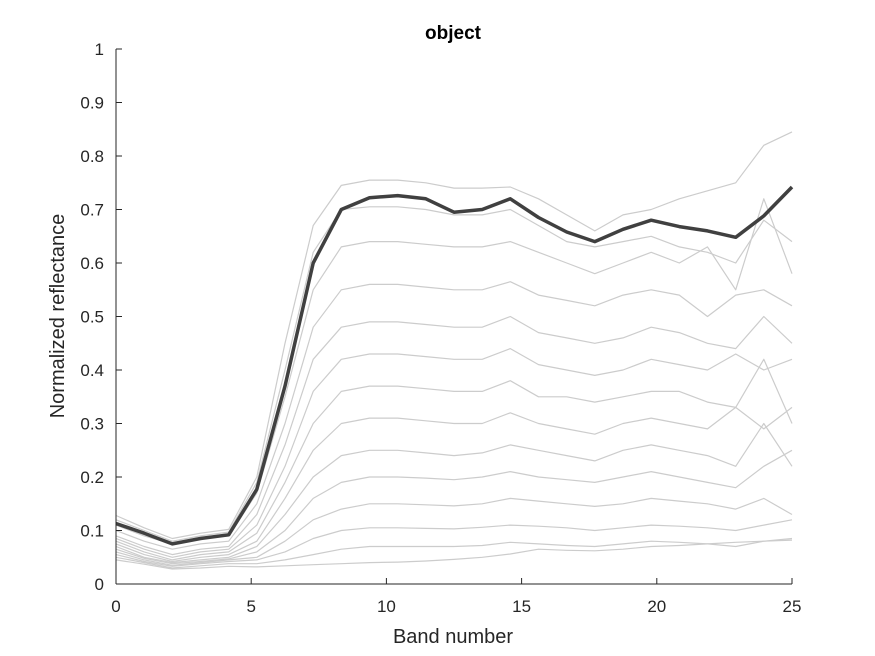  I want to click on x-tick-label-2: 10, so click(386, 606).